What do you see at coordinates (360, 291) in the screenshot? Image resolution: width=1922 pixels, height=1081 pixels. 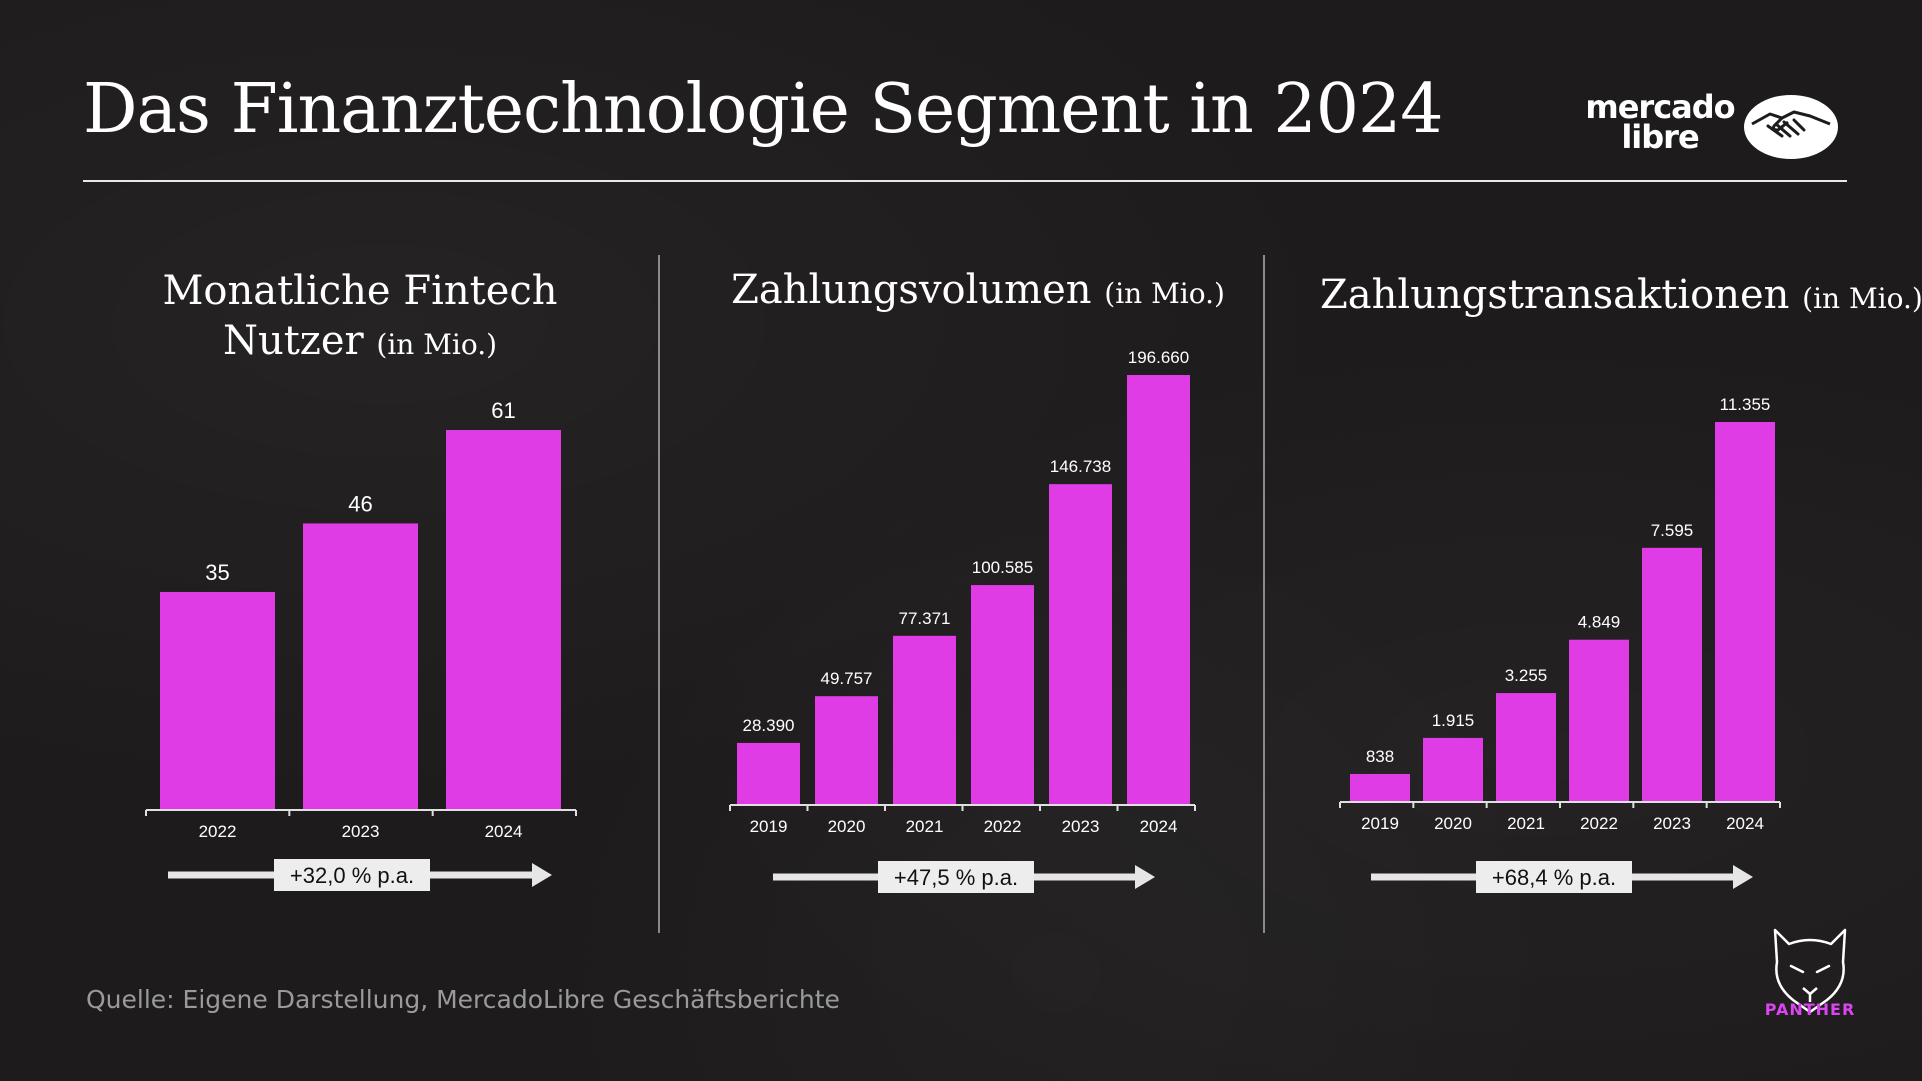 I see `chart-1-title-line-1: Monatliche Fintech` at bounding box center [360, 291].